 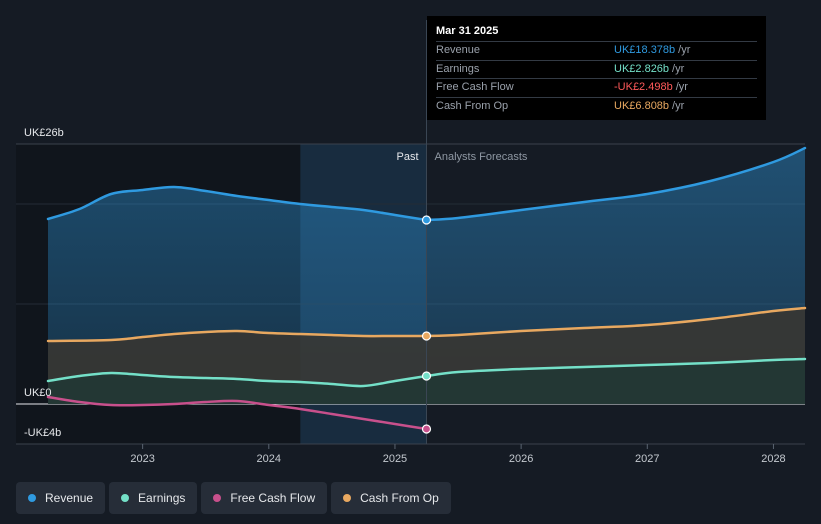 What do you see at coordinates (643, 87) in the screenshot?
I see `tooltip-value: -UK£2.498b` at bounding box center [643, 87].